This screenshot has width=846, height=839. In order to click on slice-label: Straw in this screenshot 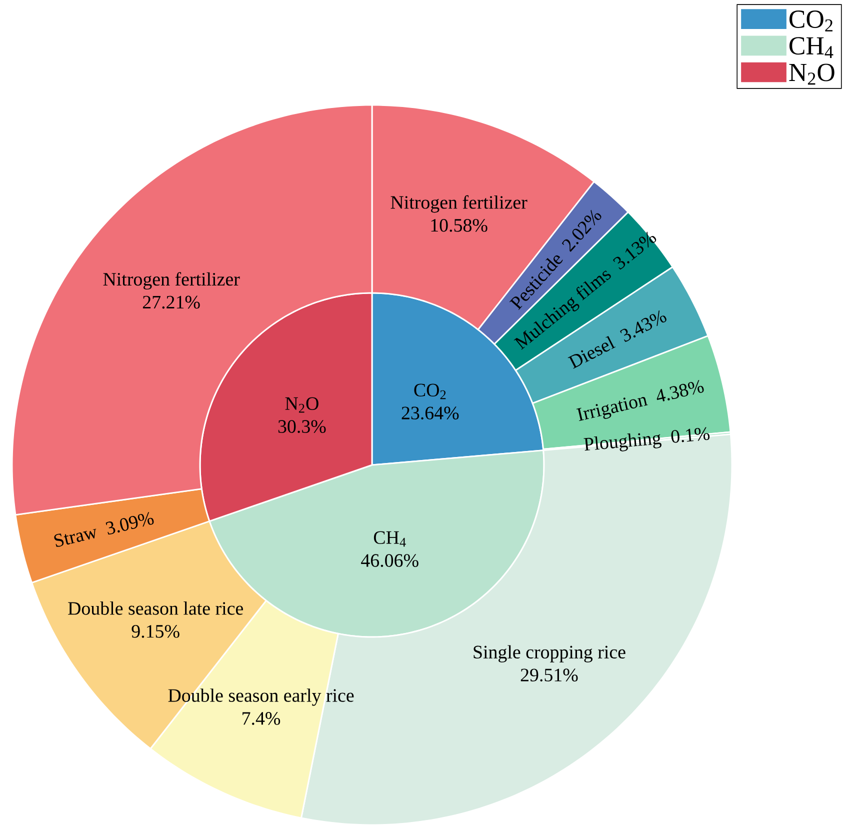, I will do `click(75, 537)`.